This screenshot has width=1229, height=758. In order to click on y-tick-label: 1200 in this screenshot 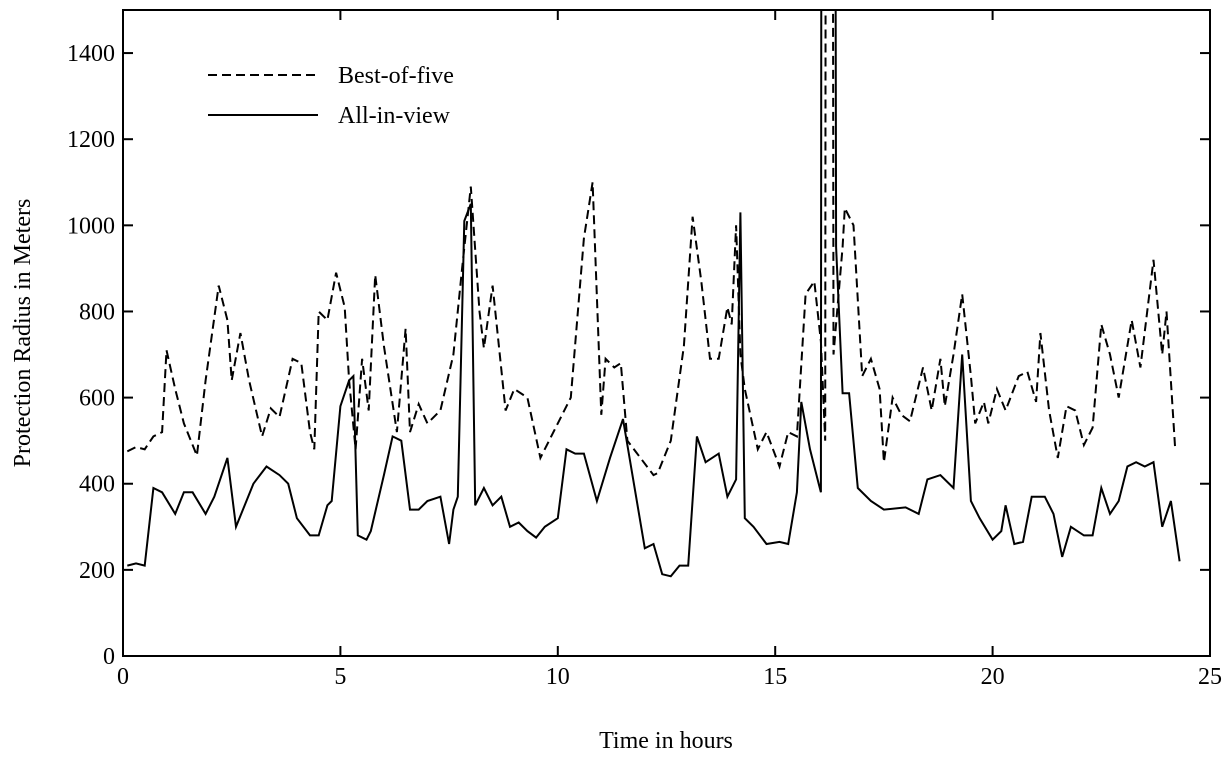, I will do `click(91, 140)`.